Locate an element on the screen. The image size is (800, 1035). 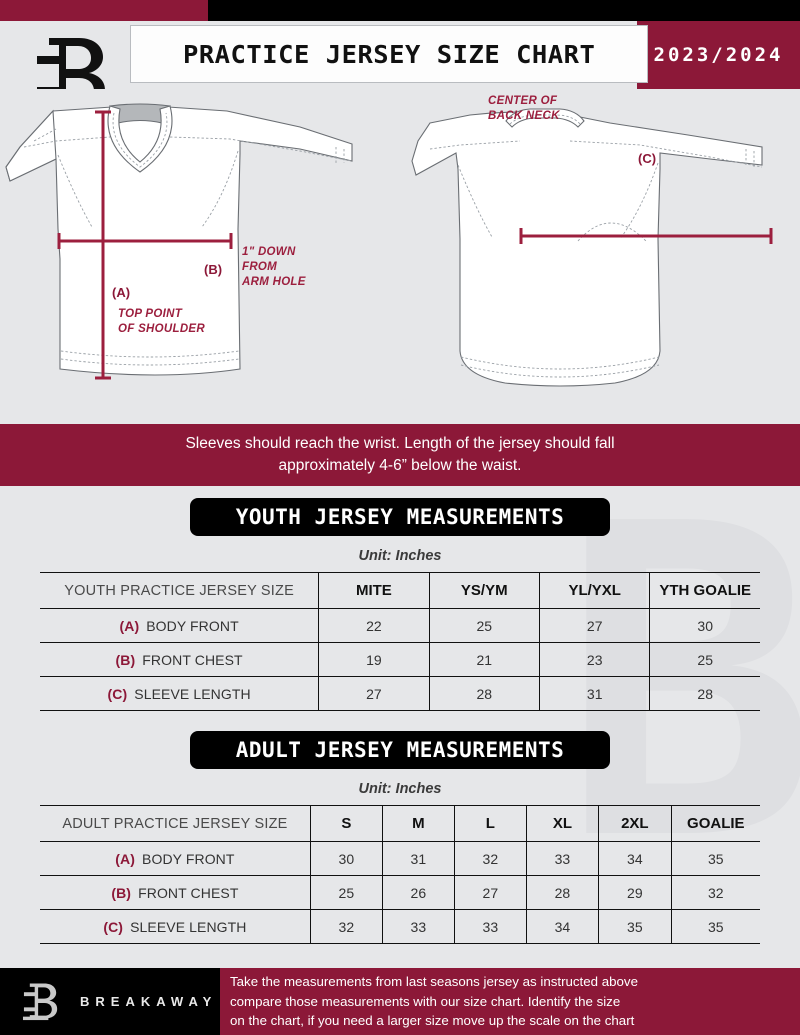
page-title: PRACTICE JERSEY SIZE CHART is located at coordinates (389, 54).